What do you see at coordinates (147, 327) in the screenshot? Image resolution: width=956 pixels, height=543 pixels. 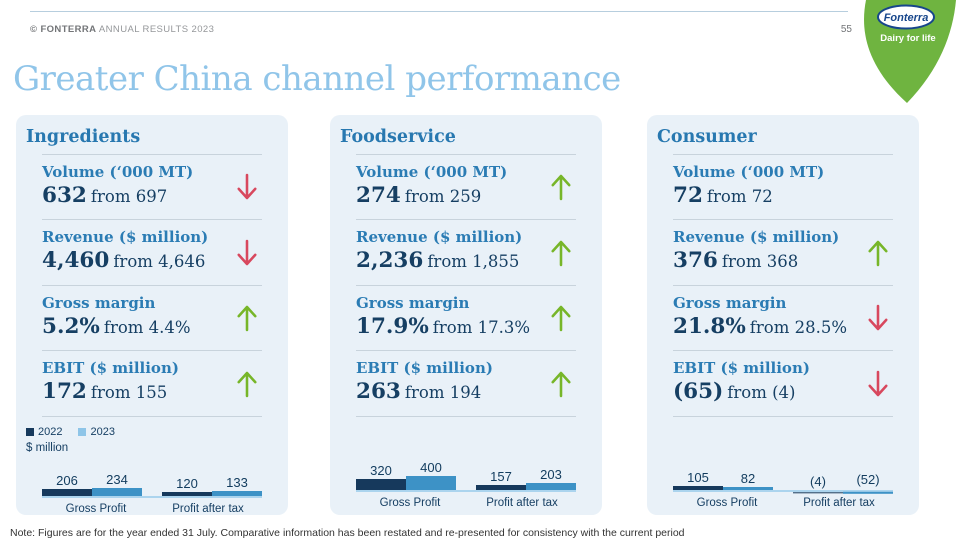 I see `metric-prior-value: from 4.4%` at bounding box center [147, 327].